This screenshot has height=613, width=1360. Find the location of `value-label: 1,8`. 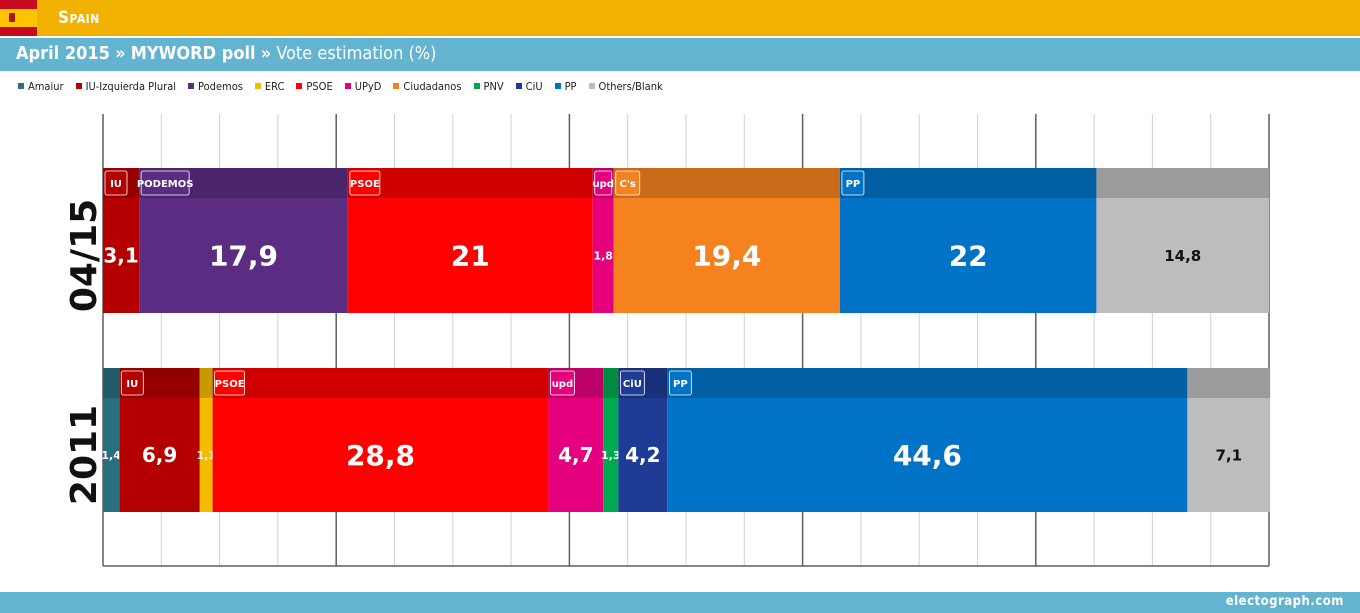

value-label: 1,8 is located at coordinates (603, 255).